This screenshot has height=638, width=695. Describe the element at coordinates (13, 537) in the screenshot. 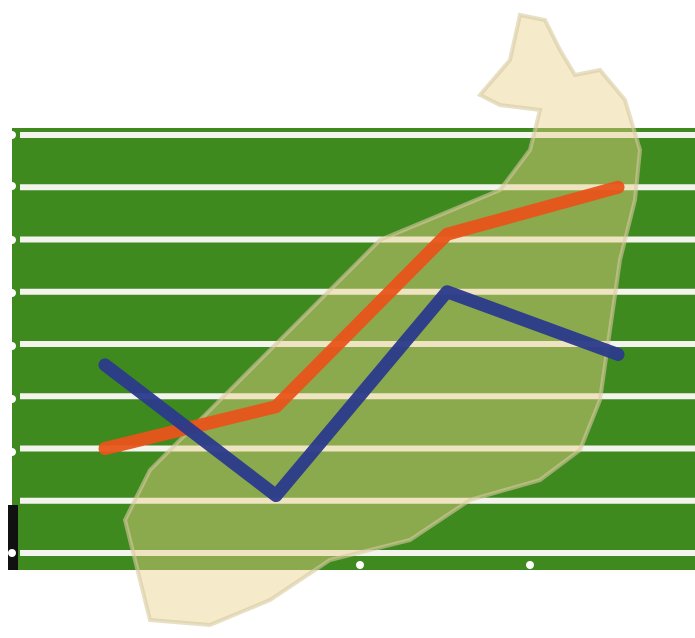

I see `edge-shadow` at that location.